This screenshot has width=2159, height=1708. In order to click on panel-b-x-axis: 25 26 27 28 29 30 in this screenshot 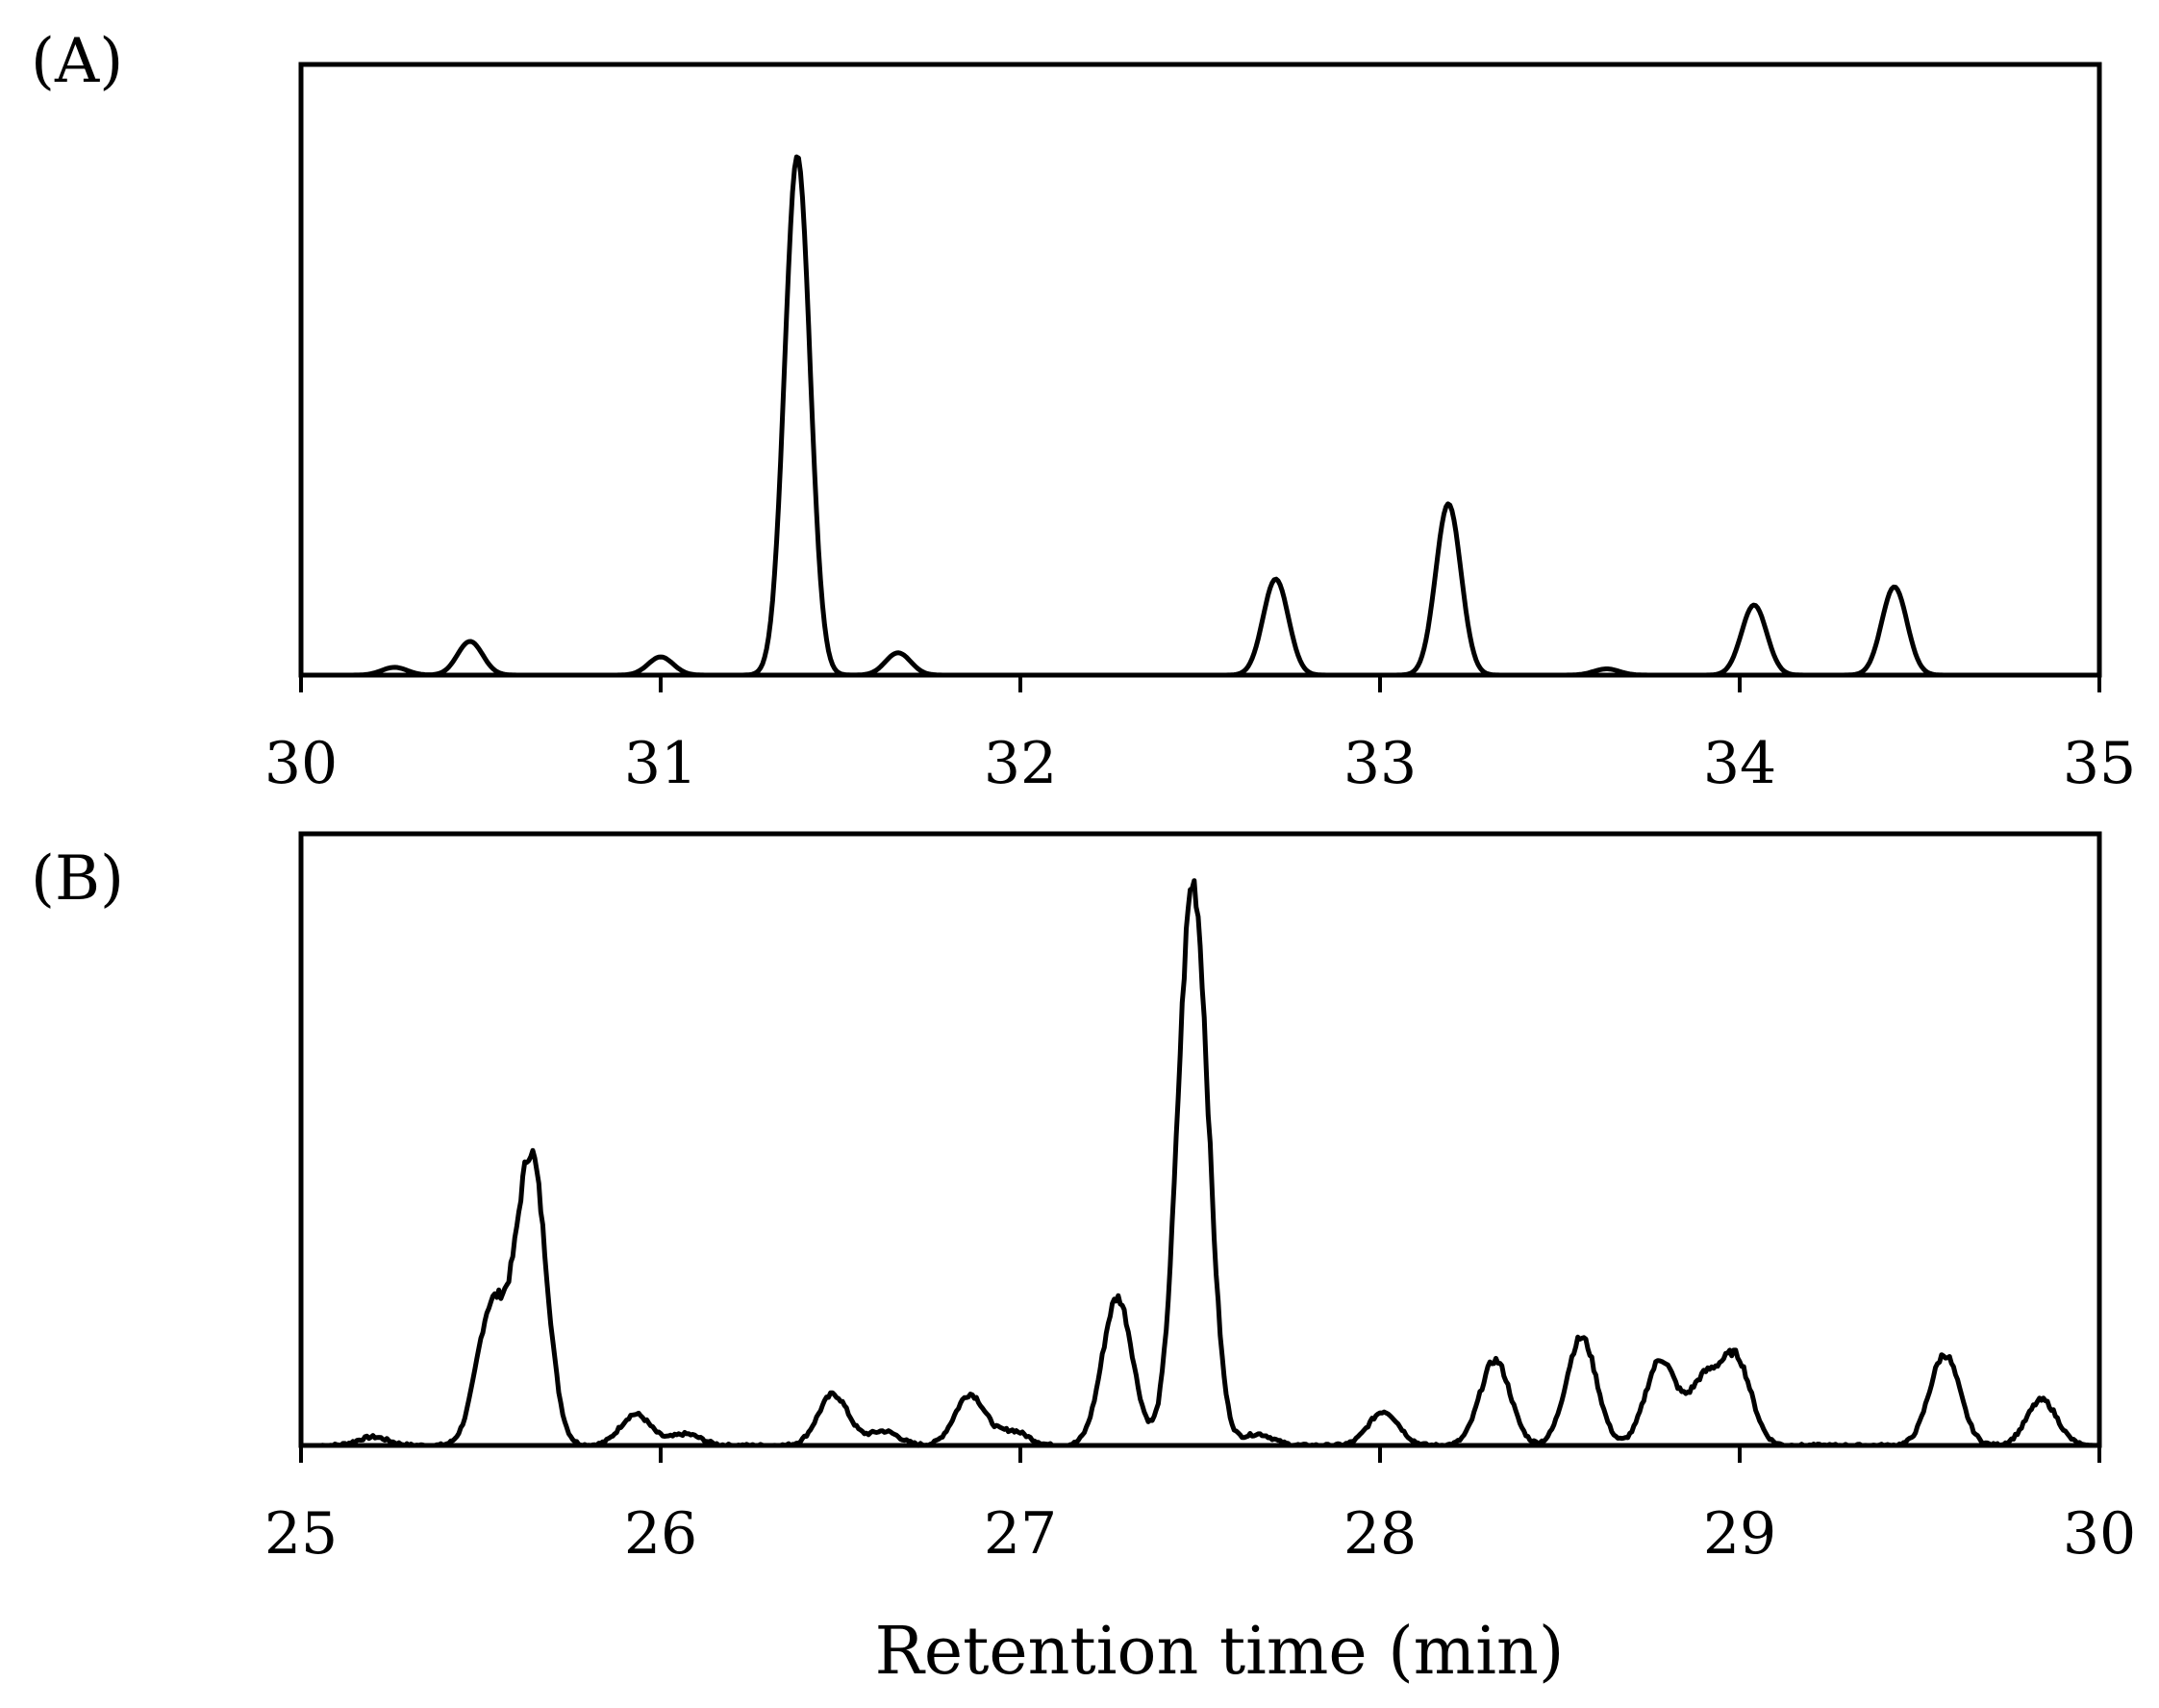, I will do `click(1200, 1506)`.